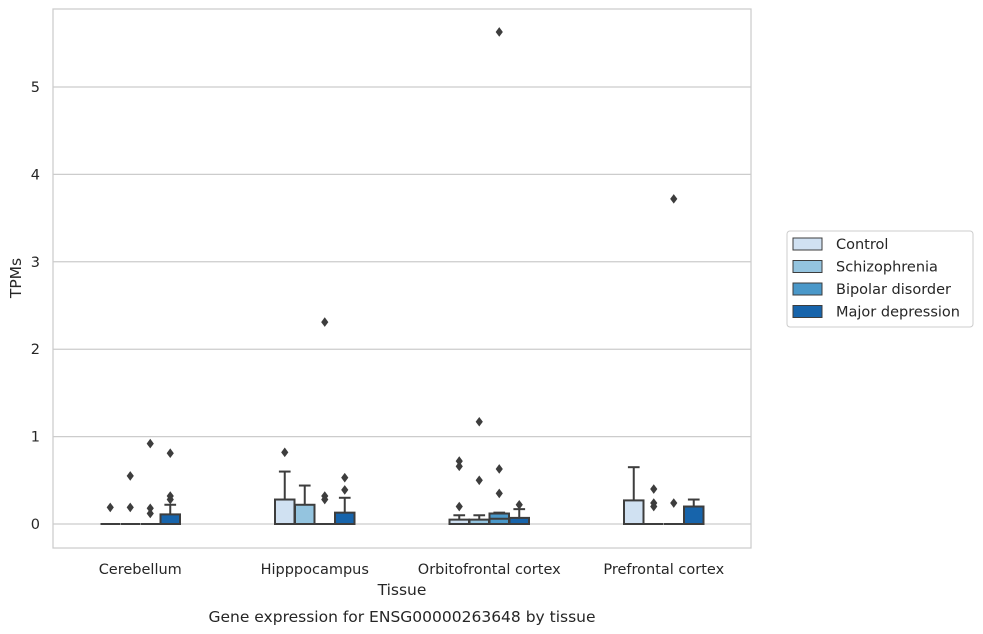 Image resolution: width=983 pixels, height=634 pixels. What do you see at coordinates (140, 570) in the screenshot?
I see `x-tick-label: Cerebellum` at bounding box center [140, 570].